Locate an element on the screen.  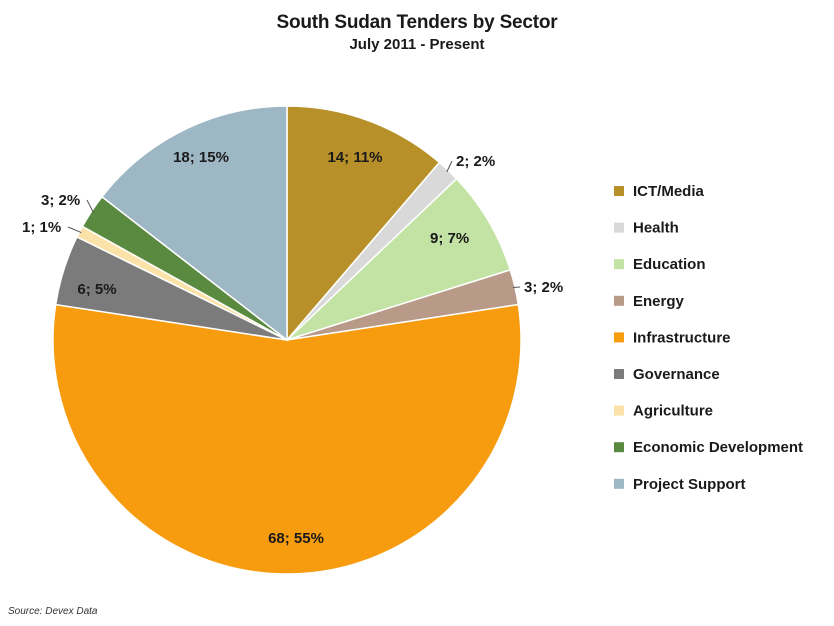
legend-label-infrastructure: Infrastructure is located at coordinates (682, 337).